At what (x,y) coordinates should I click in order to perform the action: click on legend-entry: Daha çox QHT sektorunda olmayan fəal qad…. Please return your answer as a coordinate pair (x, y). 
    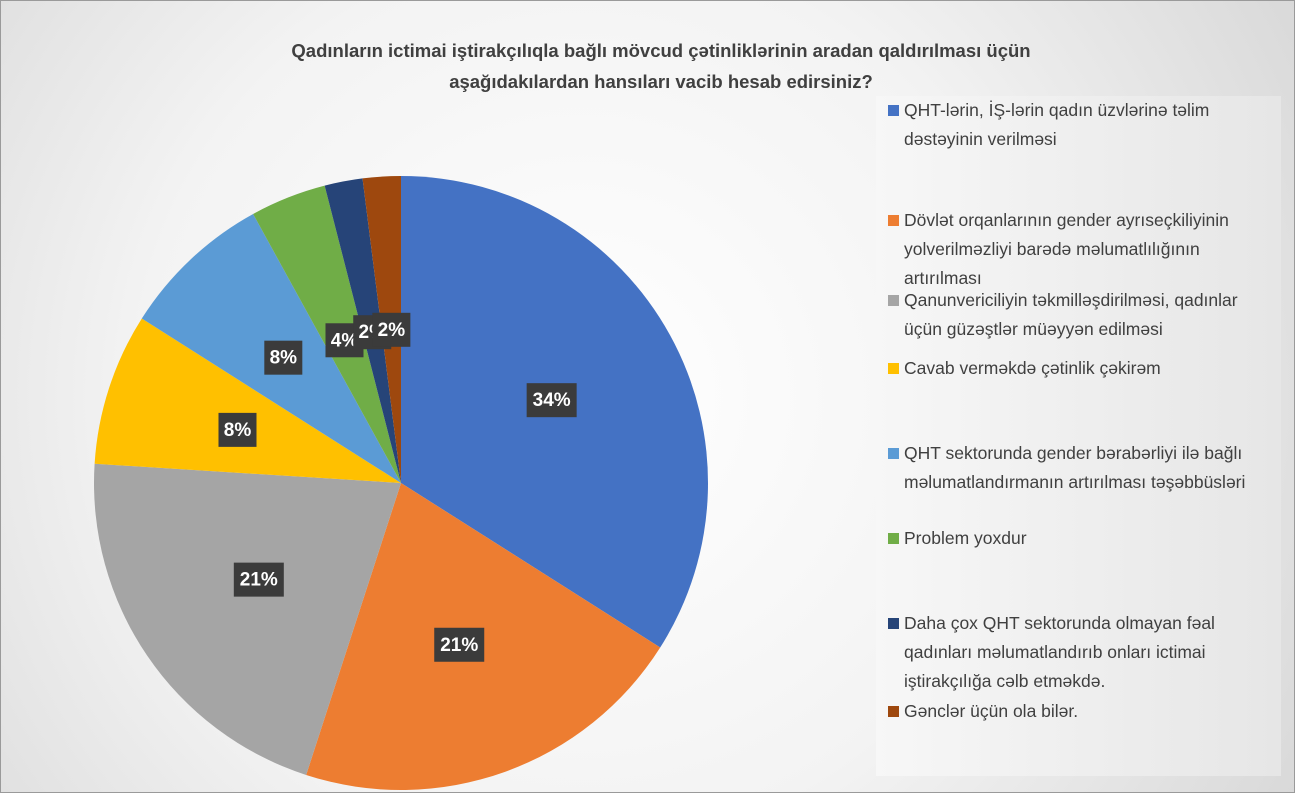
    Looking at the image, I should click on (1078, 652).